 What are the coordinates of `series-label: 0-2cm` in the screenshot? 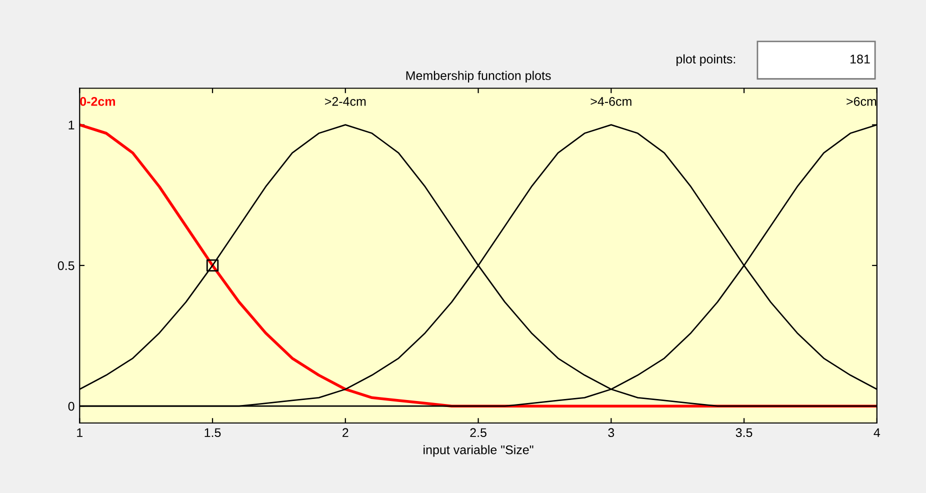 It's located at (97, 101).